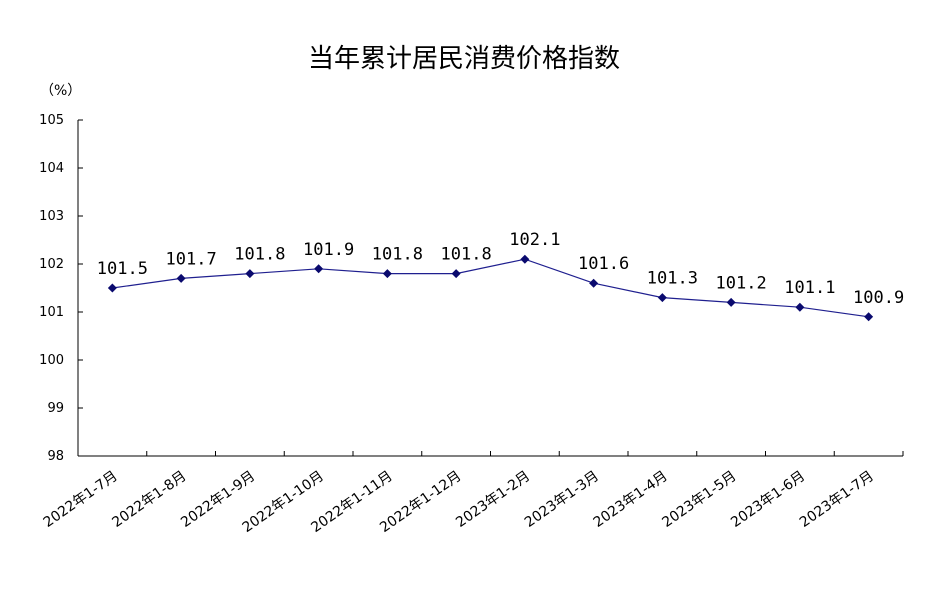 The image size is (928, 591). Describe the element at coordinates (328, 250) in the screenshot. I see `data-label: 101.9` at that location.